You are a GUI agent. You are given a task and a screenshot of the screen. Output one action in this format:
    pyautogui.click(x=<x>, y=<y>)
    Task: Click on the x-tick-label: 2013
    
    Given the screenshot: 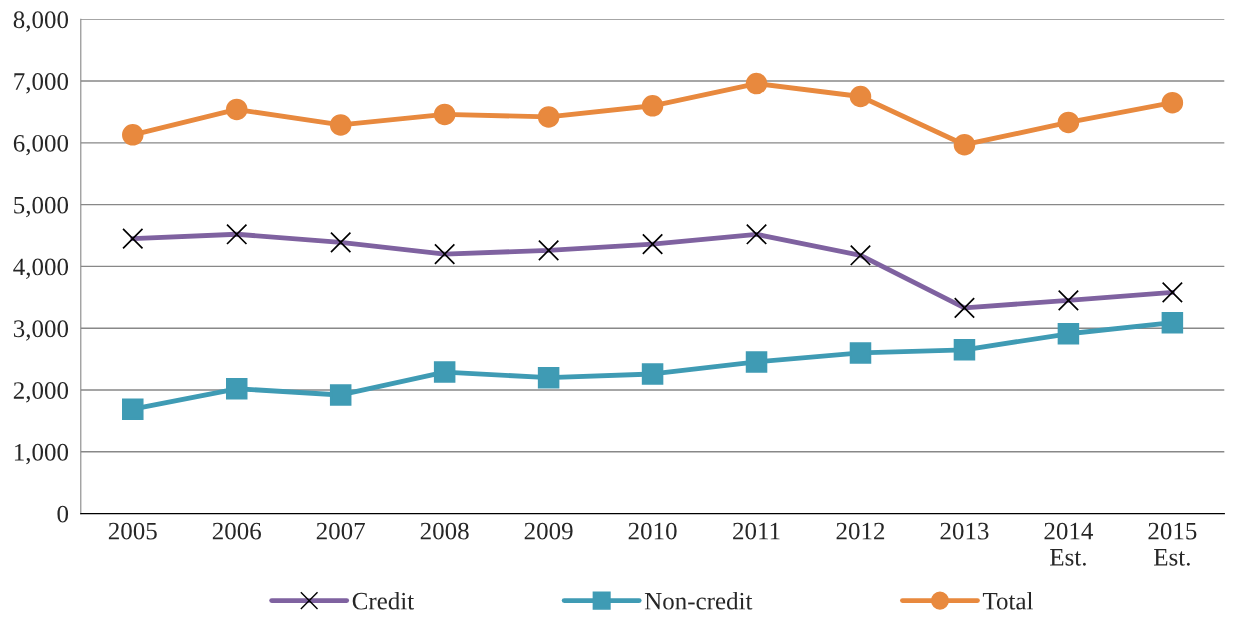 What is the action you would take?
    pyautogui.click(x=964, y=531)
    